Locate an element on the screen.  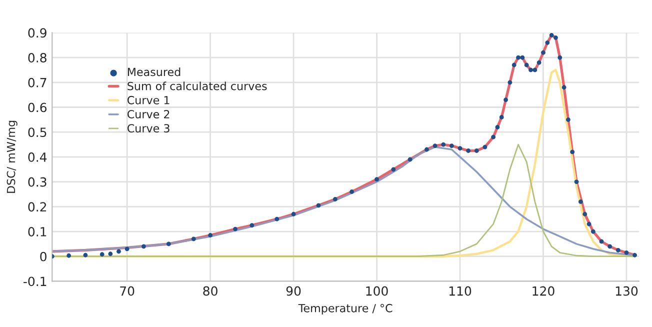
y-tick-label: 0.4 is located at coordinates (37, 157).